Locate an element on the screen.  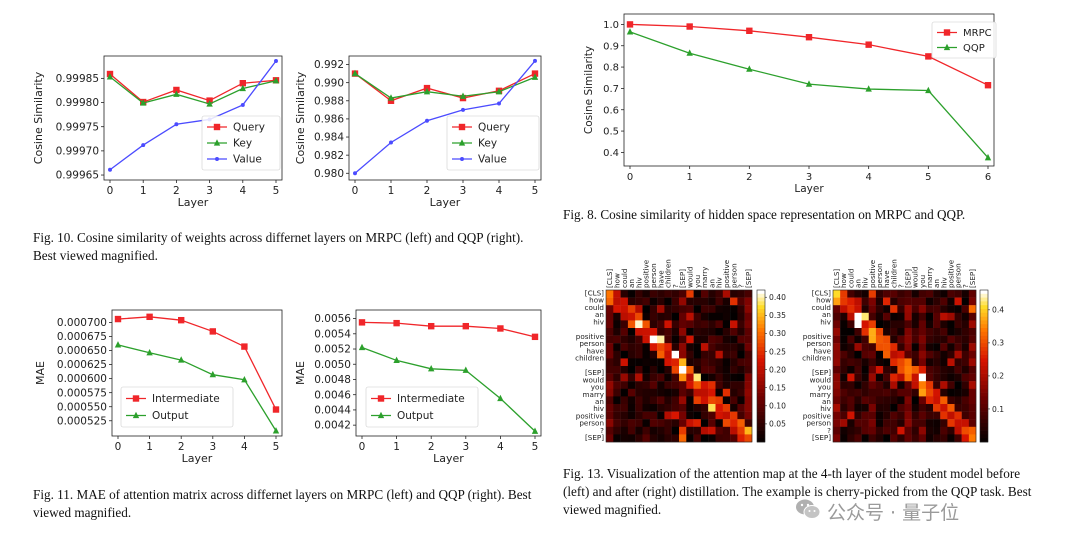
fig13-right-row-label: person is located at coordinates (818, 343).